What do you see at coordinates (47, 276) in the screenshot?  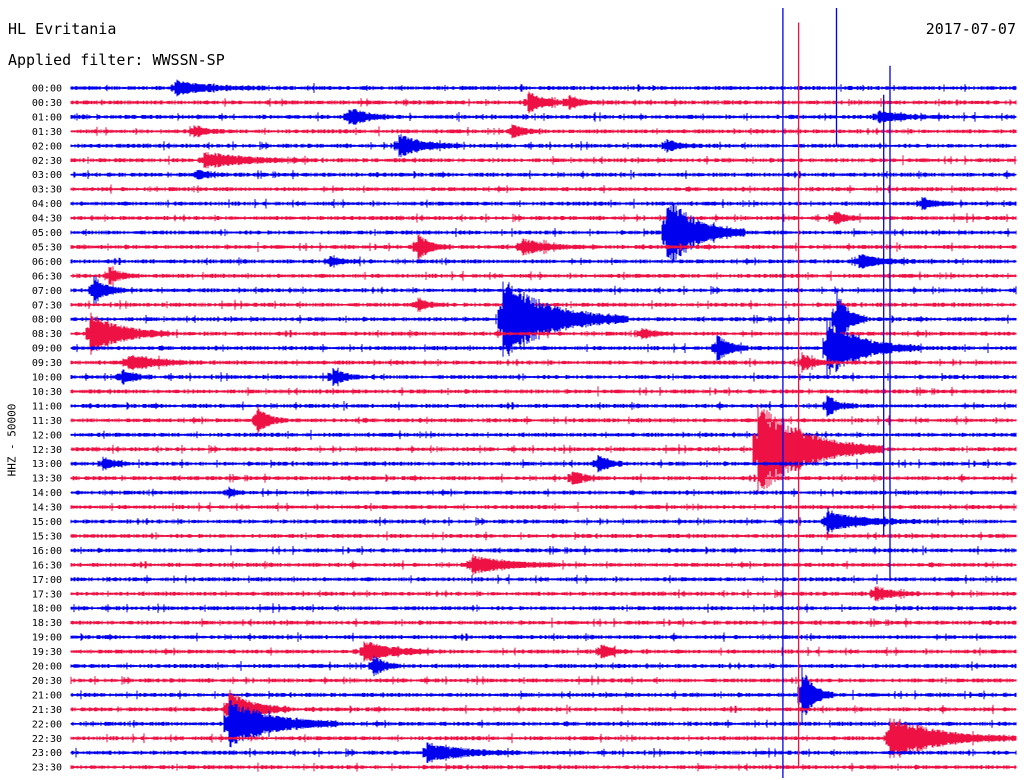 I see `row-time-label: 06:30` at bounding box center [47, 276].